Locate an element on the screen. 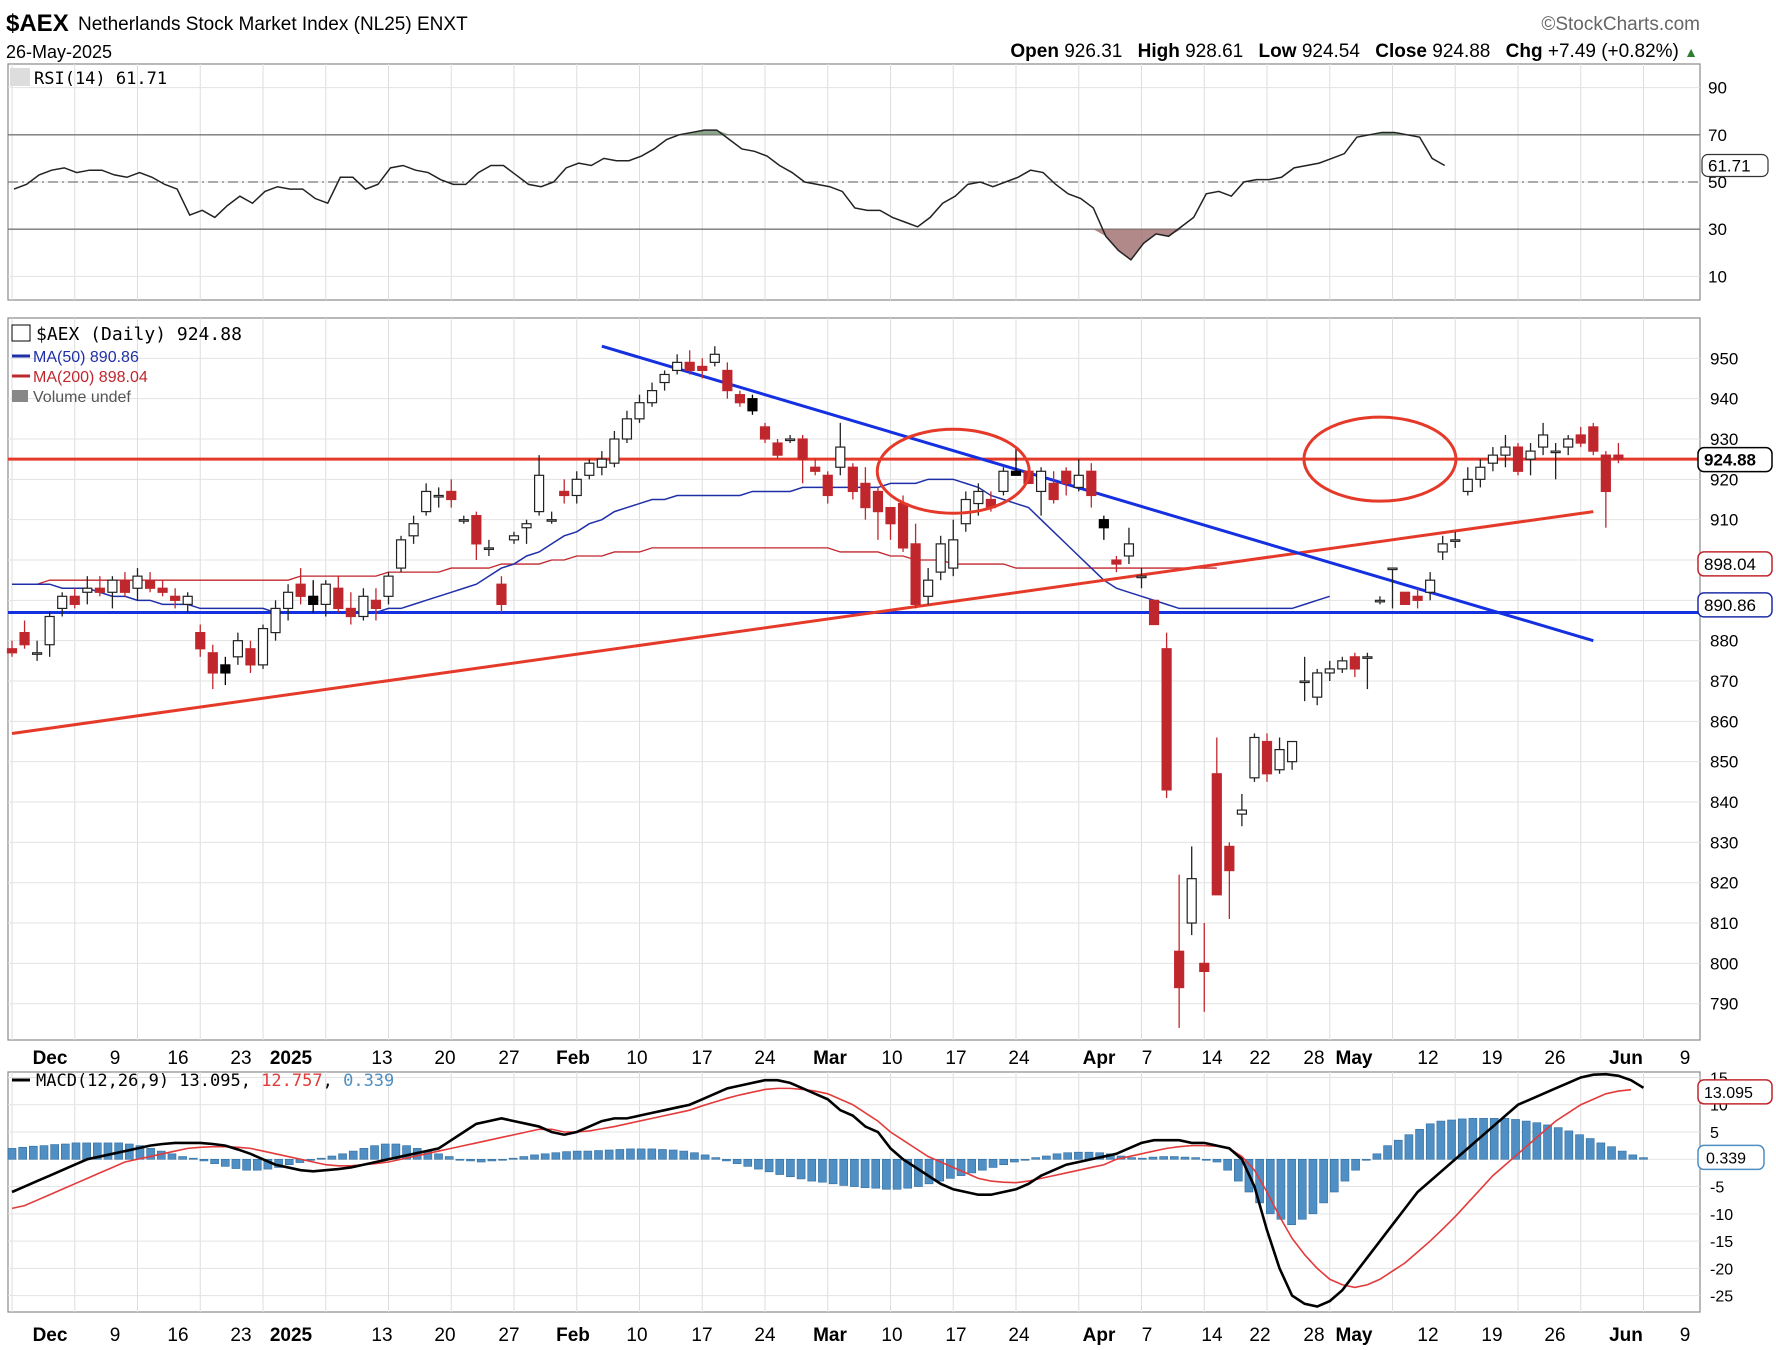  macd-tick-label: 5 is located at coordinates (1714, 1133).